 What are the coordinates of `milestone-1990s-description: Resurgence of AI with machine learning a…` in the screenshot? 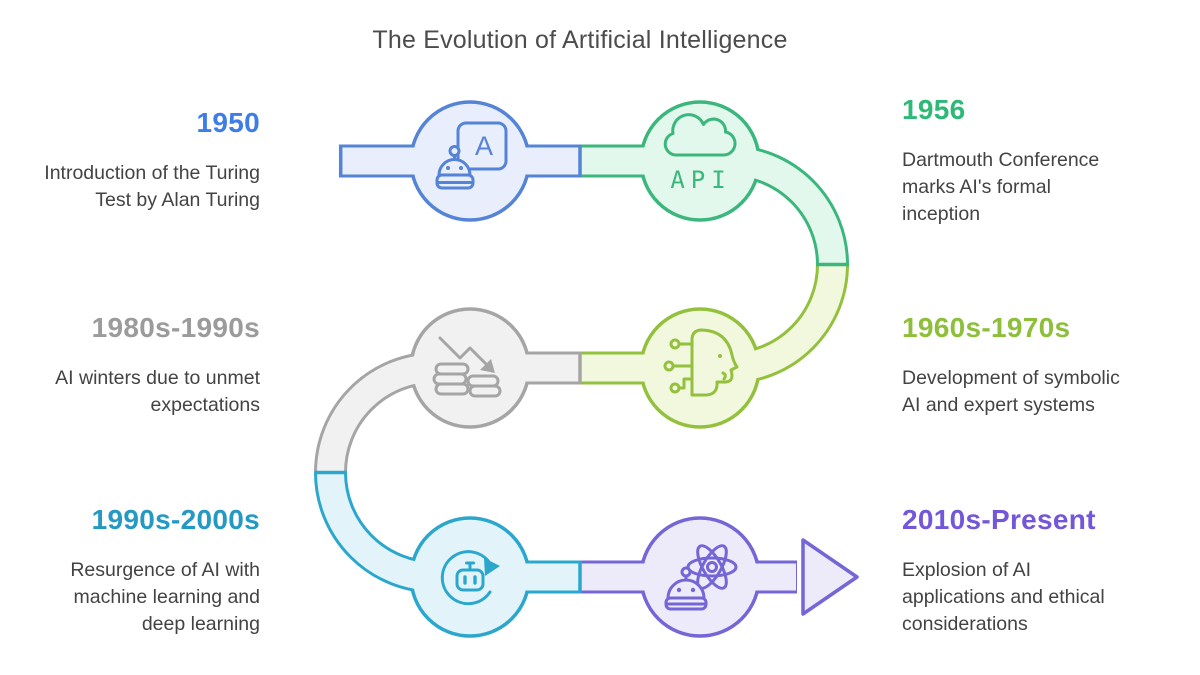 It's located at (165, 596).